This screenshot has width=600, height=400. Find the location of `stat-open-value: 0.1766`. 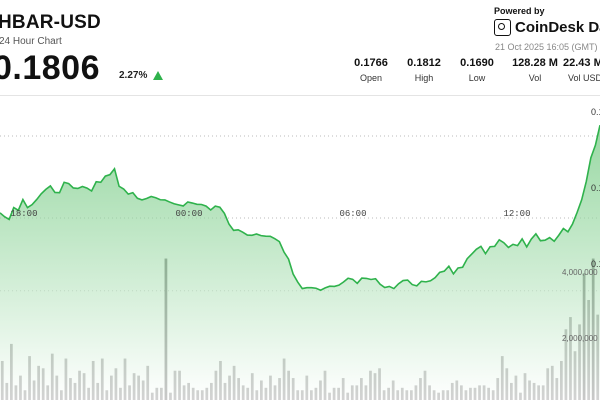

stat-open-value: 0.1766 is located at coordinates (371, 63).